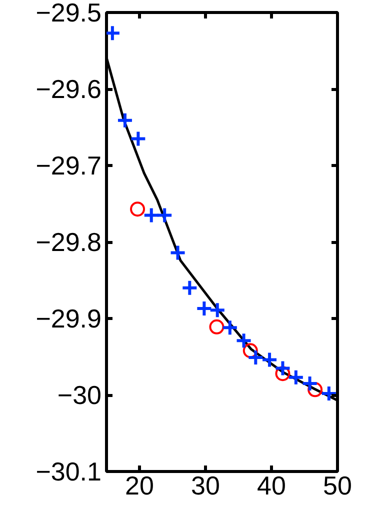 This screenshot has height=521, width=369. Describe the element at coordinates (205, 485) in the screenshot. I see `x-tick-label: 30` at that location.